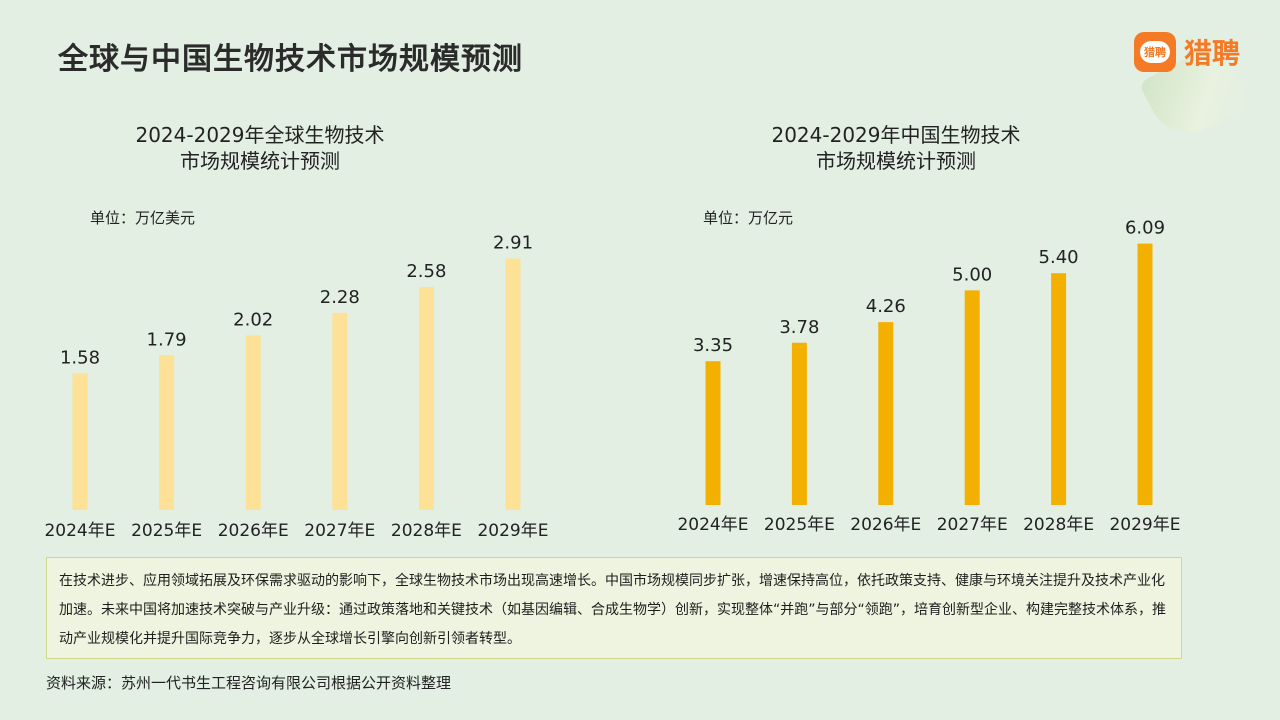 The height and width of the screenshot is (720, 1280). I want to click on china-chart-title-line1: 2024-2029年中国生物技术, so click(896, 135).